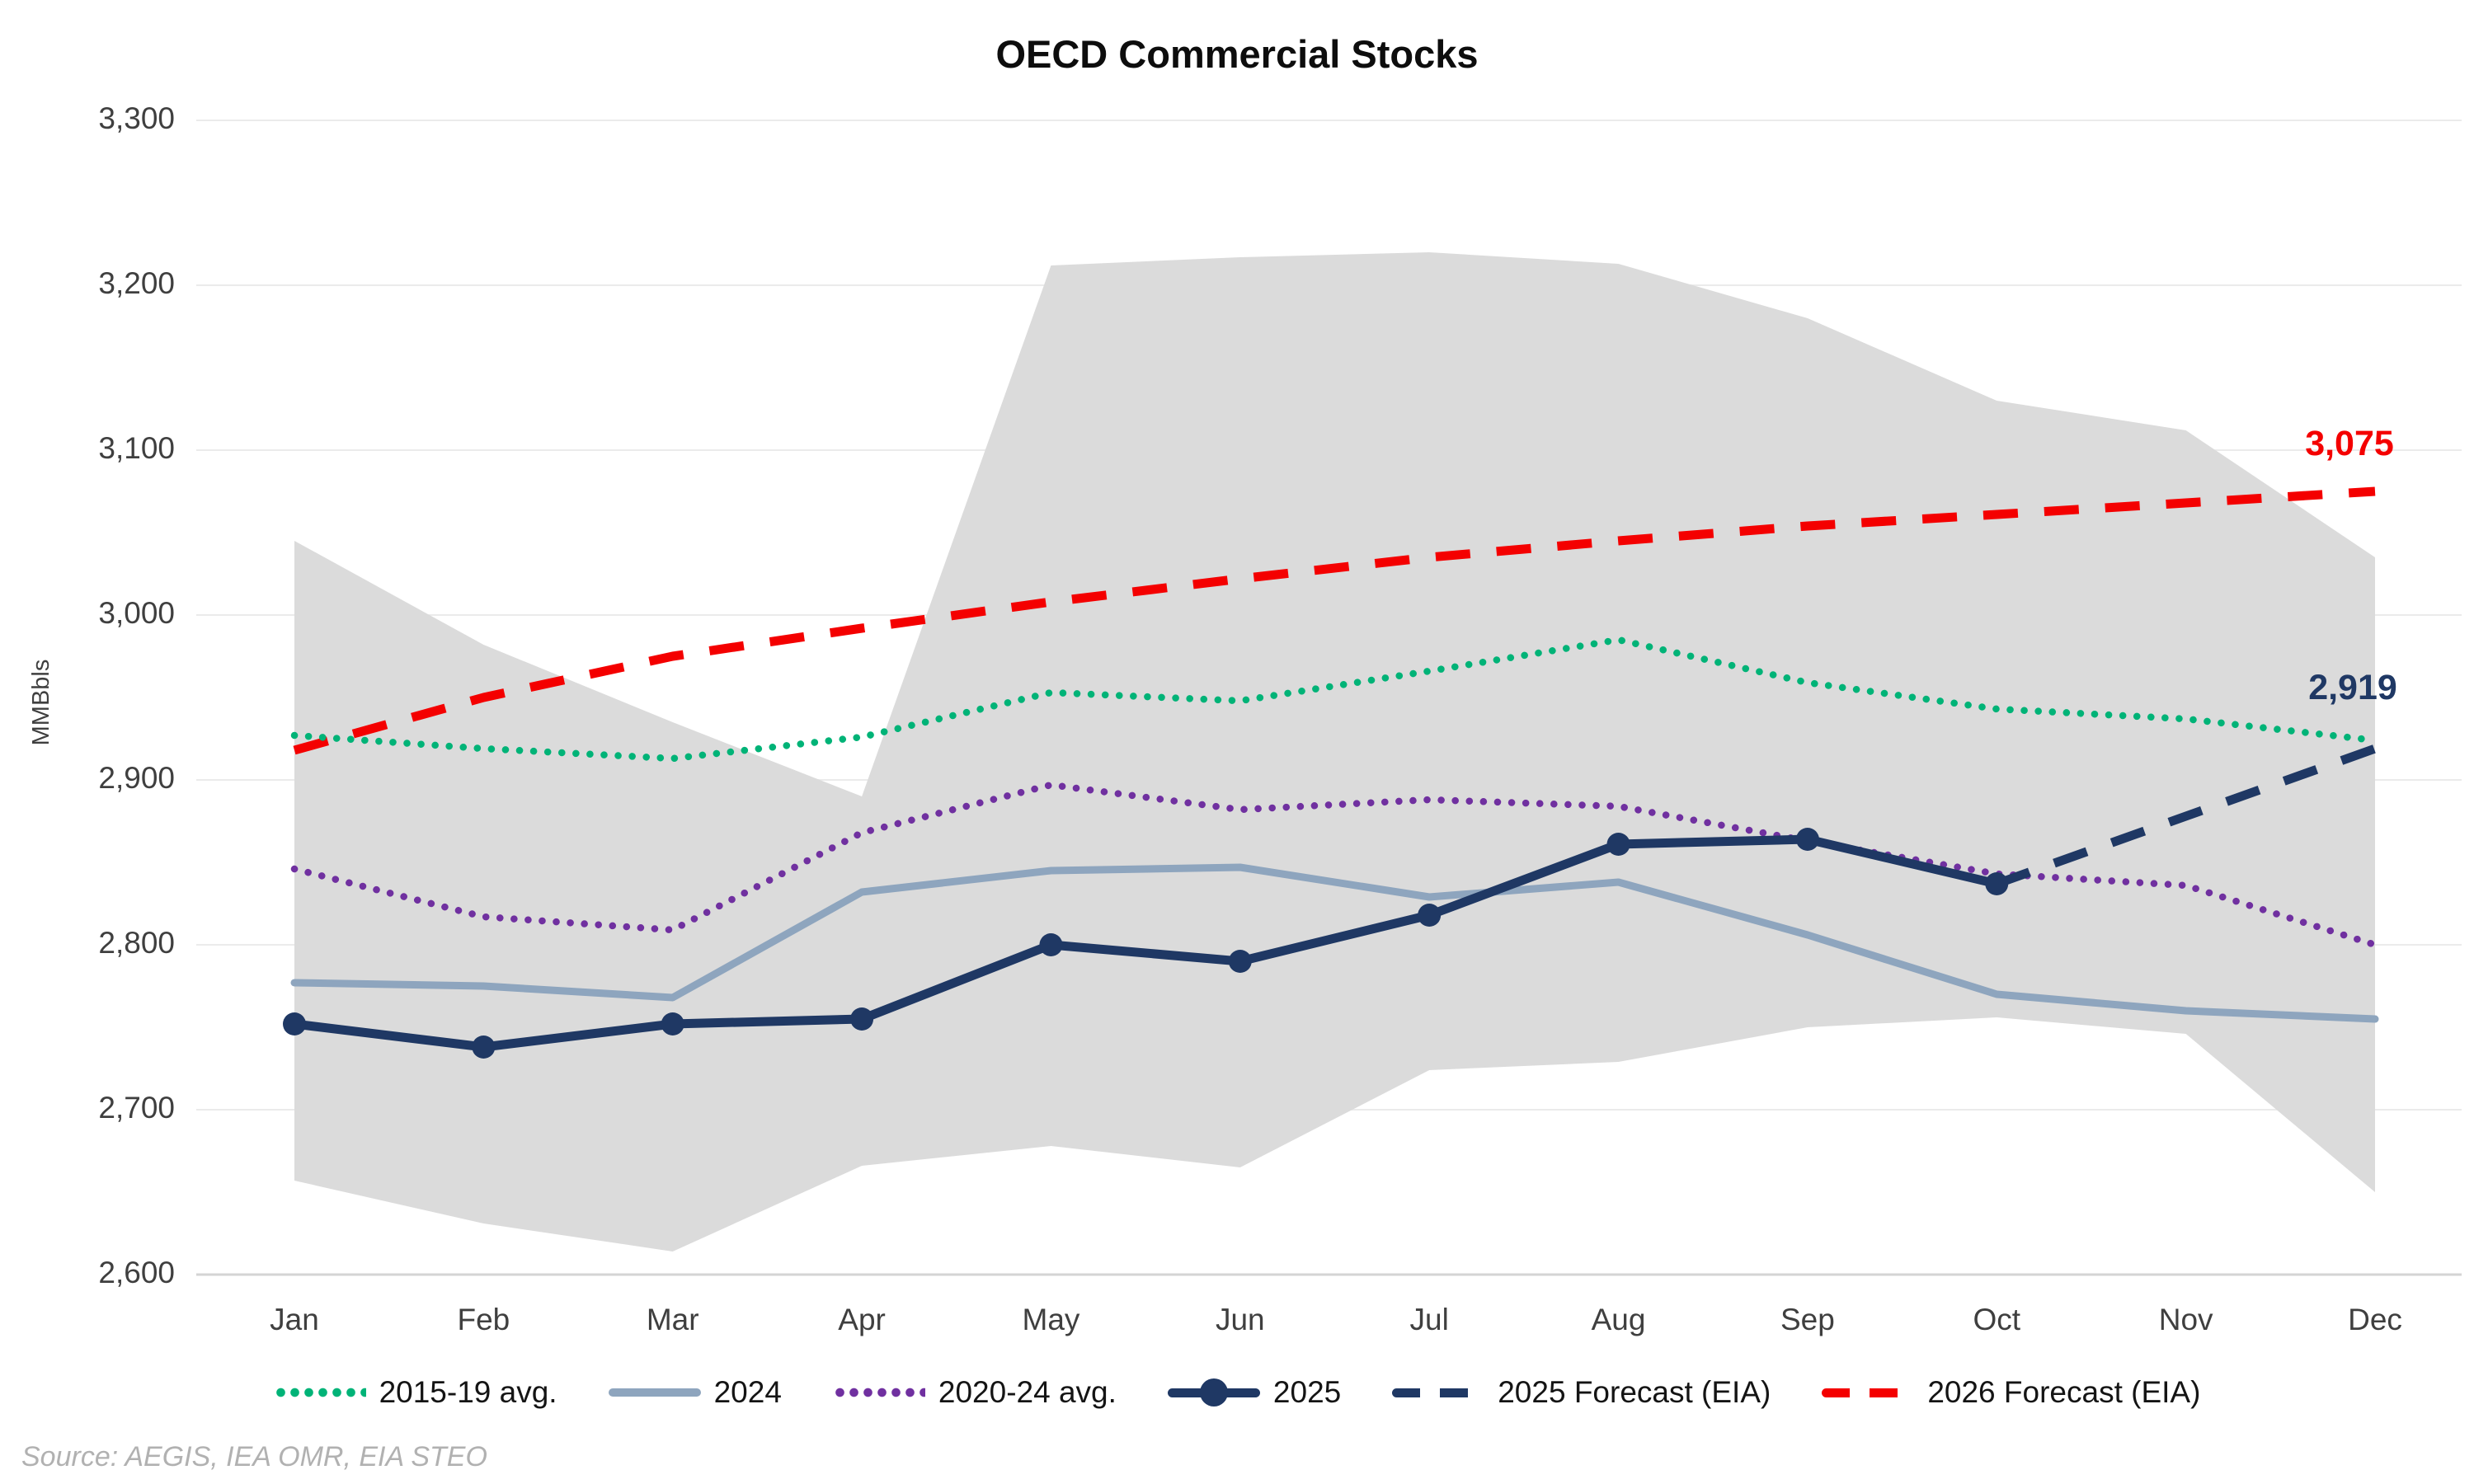  Describe the element at coordinates (1334, 943) in the screenshot. I see `series-line-2024` at that location.